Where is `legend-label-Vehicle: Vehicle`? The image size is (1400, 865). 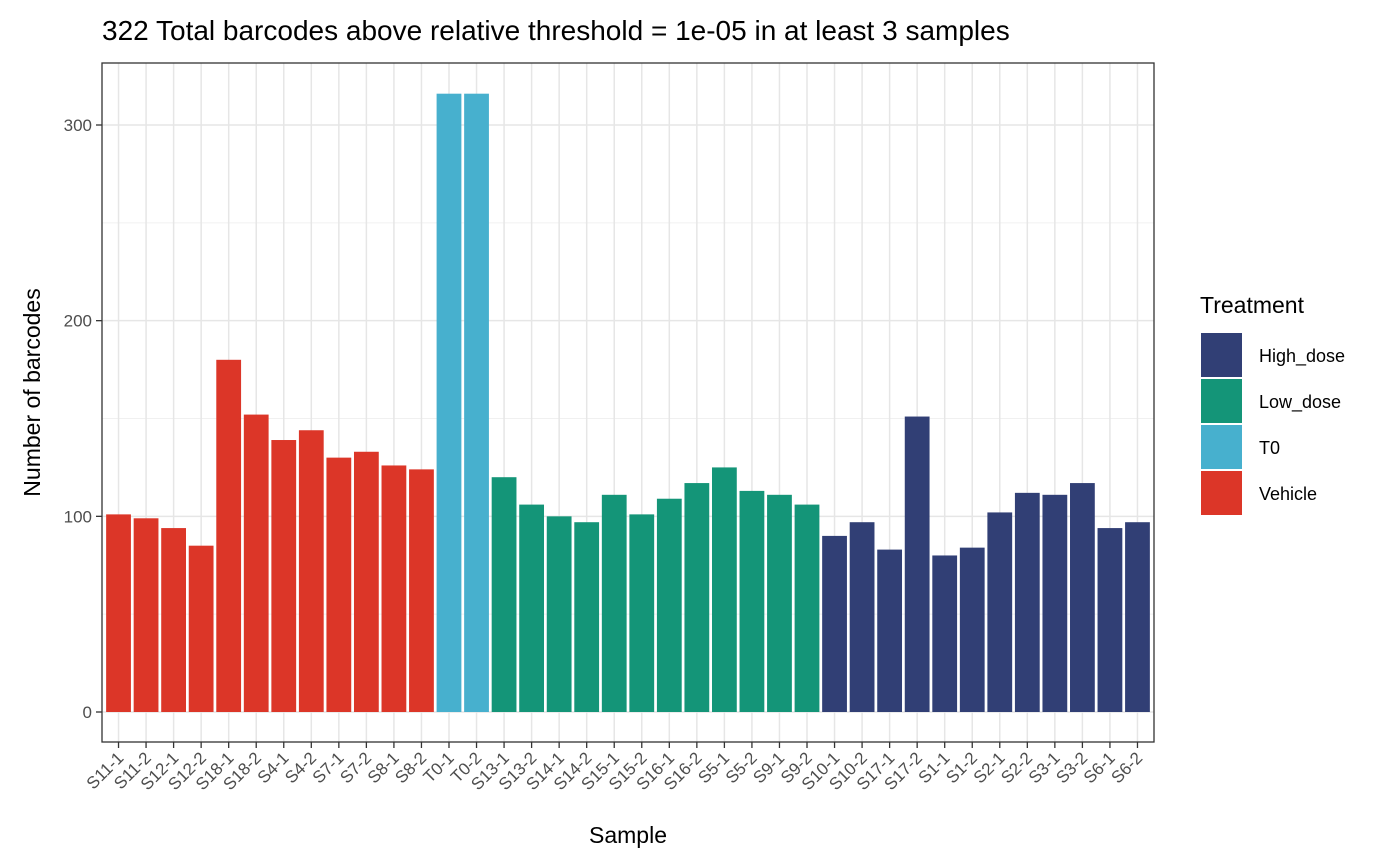
legend-label-Vehicle: Vehicle is located at coordinates (1288, 494).